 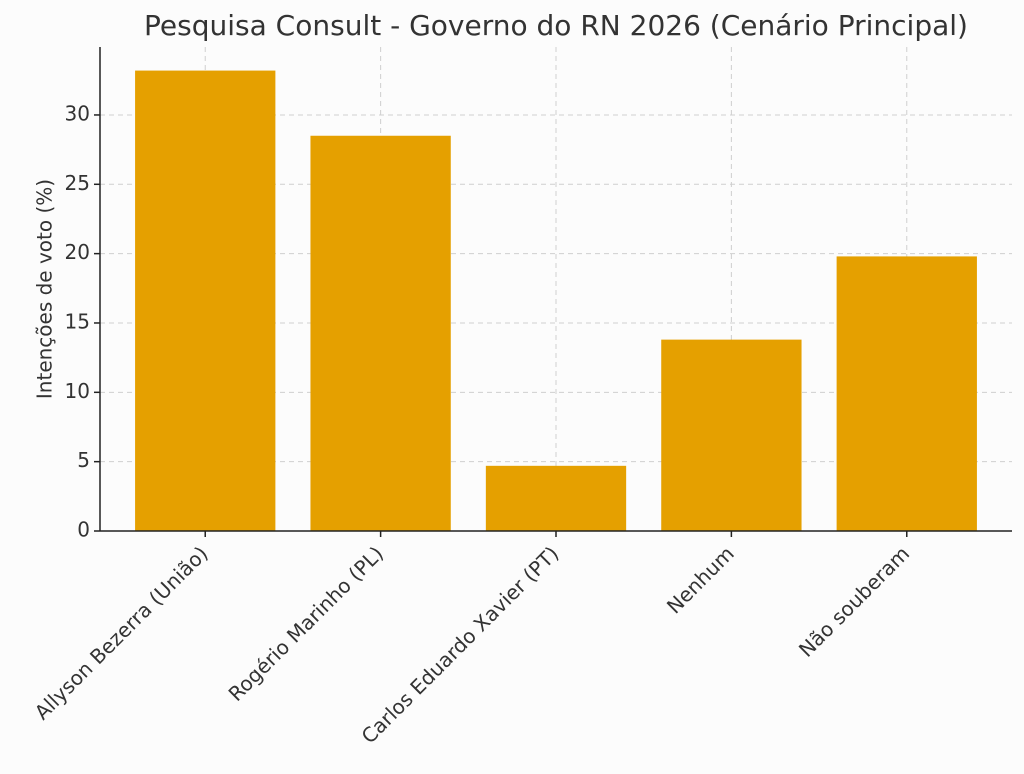 What do you see at coordinates (83, 530) in the screenshot?
I see `y-tick-label: 0` at bounding box center [83, 530].